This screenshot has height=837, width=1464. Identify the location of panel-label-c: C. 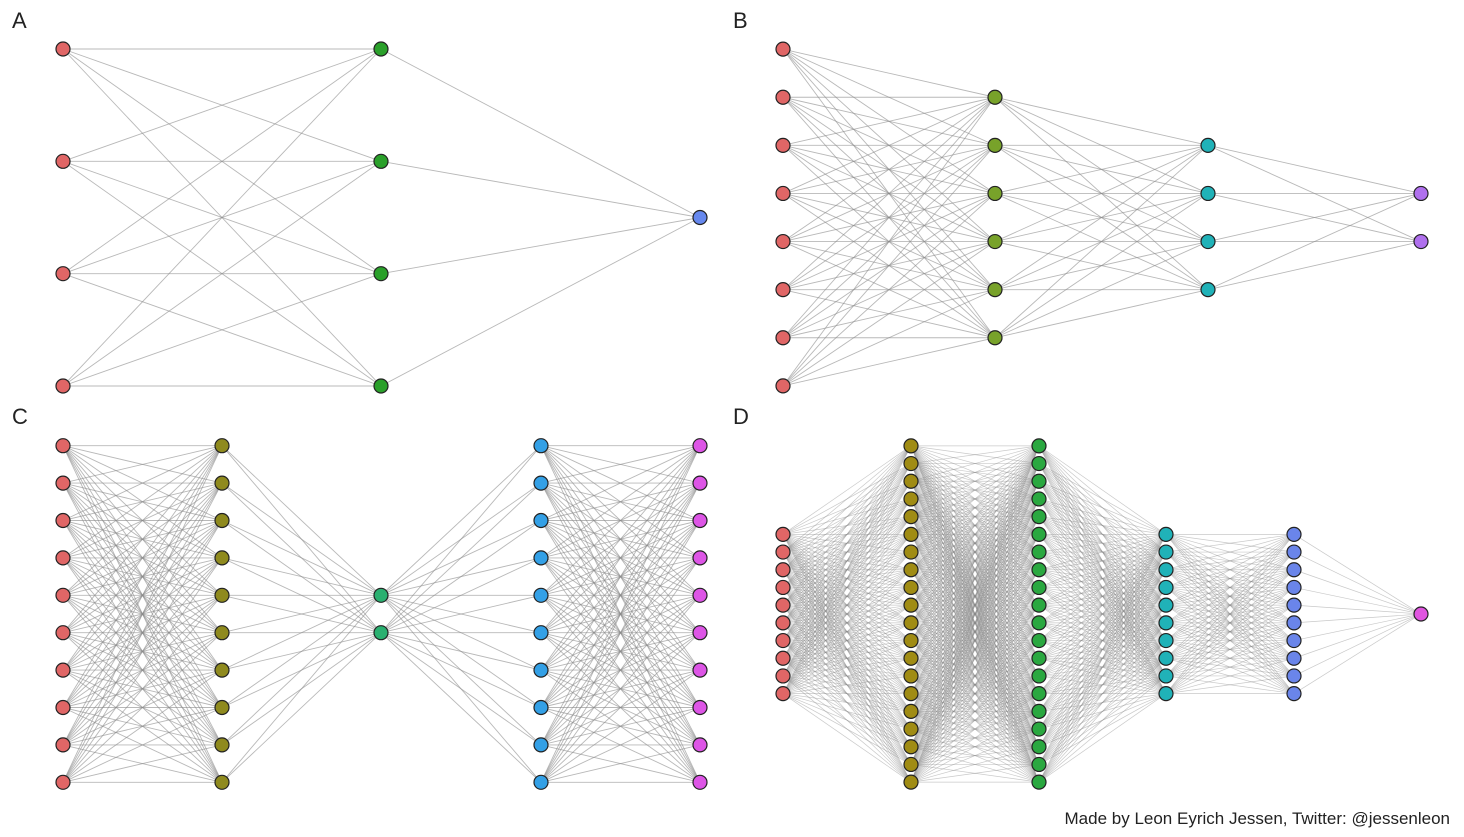
(20, 416).